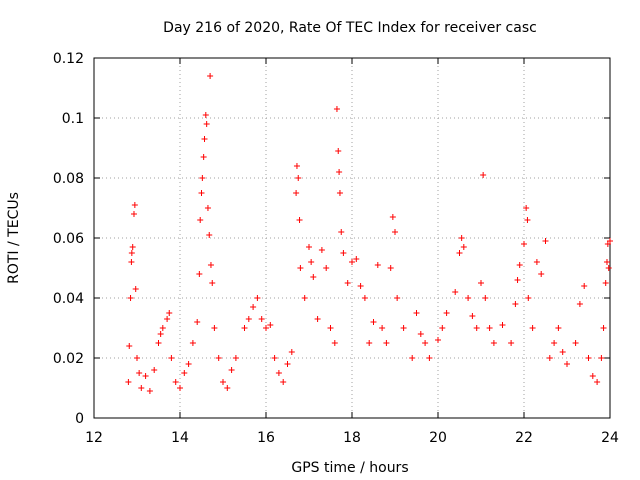 The width and height of the screenshot is (640, 480). Describe the element at coordinates (266, 438) in the screenshot. I see `x-tick-label: 16` at that location.